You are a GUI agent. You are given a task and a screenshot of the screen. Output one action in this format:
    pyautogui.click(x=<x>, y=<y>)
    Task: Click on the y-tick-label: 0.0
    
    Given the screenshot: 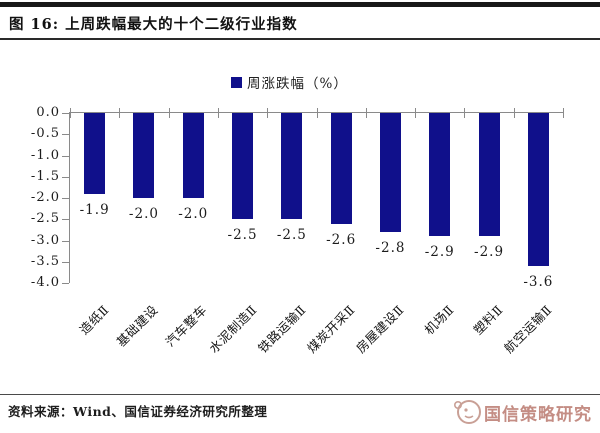 What is the action you would take?
    pyautogui.click(x=48, y=112)
    